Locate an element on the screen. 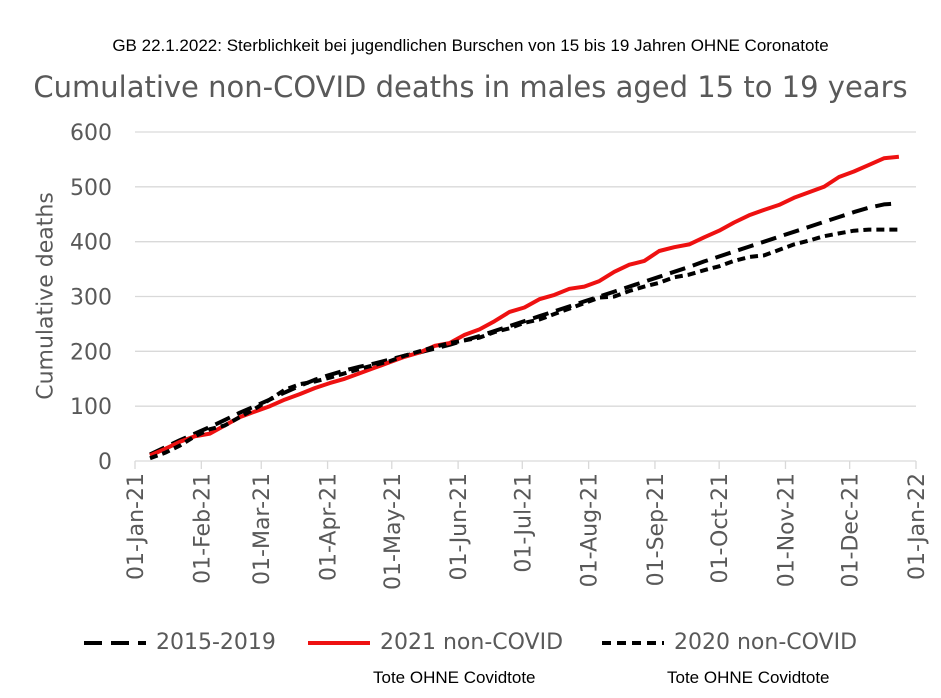 The width and height of the screenshot is (941, 698). y-tick-label: 500 is located at coordinates (91, 188).